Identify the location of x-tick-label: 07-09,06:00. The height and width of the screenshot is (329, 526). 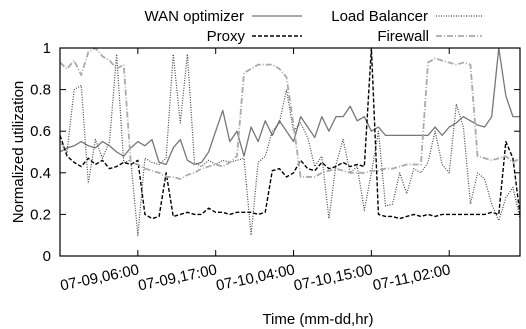
(100, 277).